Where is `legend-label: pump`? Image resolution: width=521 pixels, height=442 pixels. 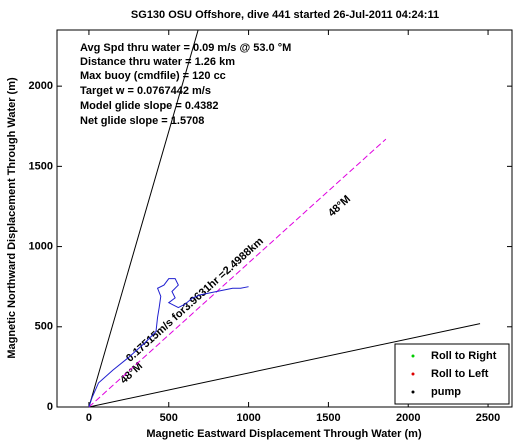 legend-label: pump is located at coordinates (446, 392).